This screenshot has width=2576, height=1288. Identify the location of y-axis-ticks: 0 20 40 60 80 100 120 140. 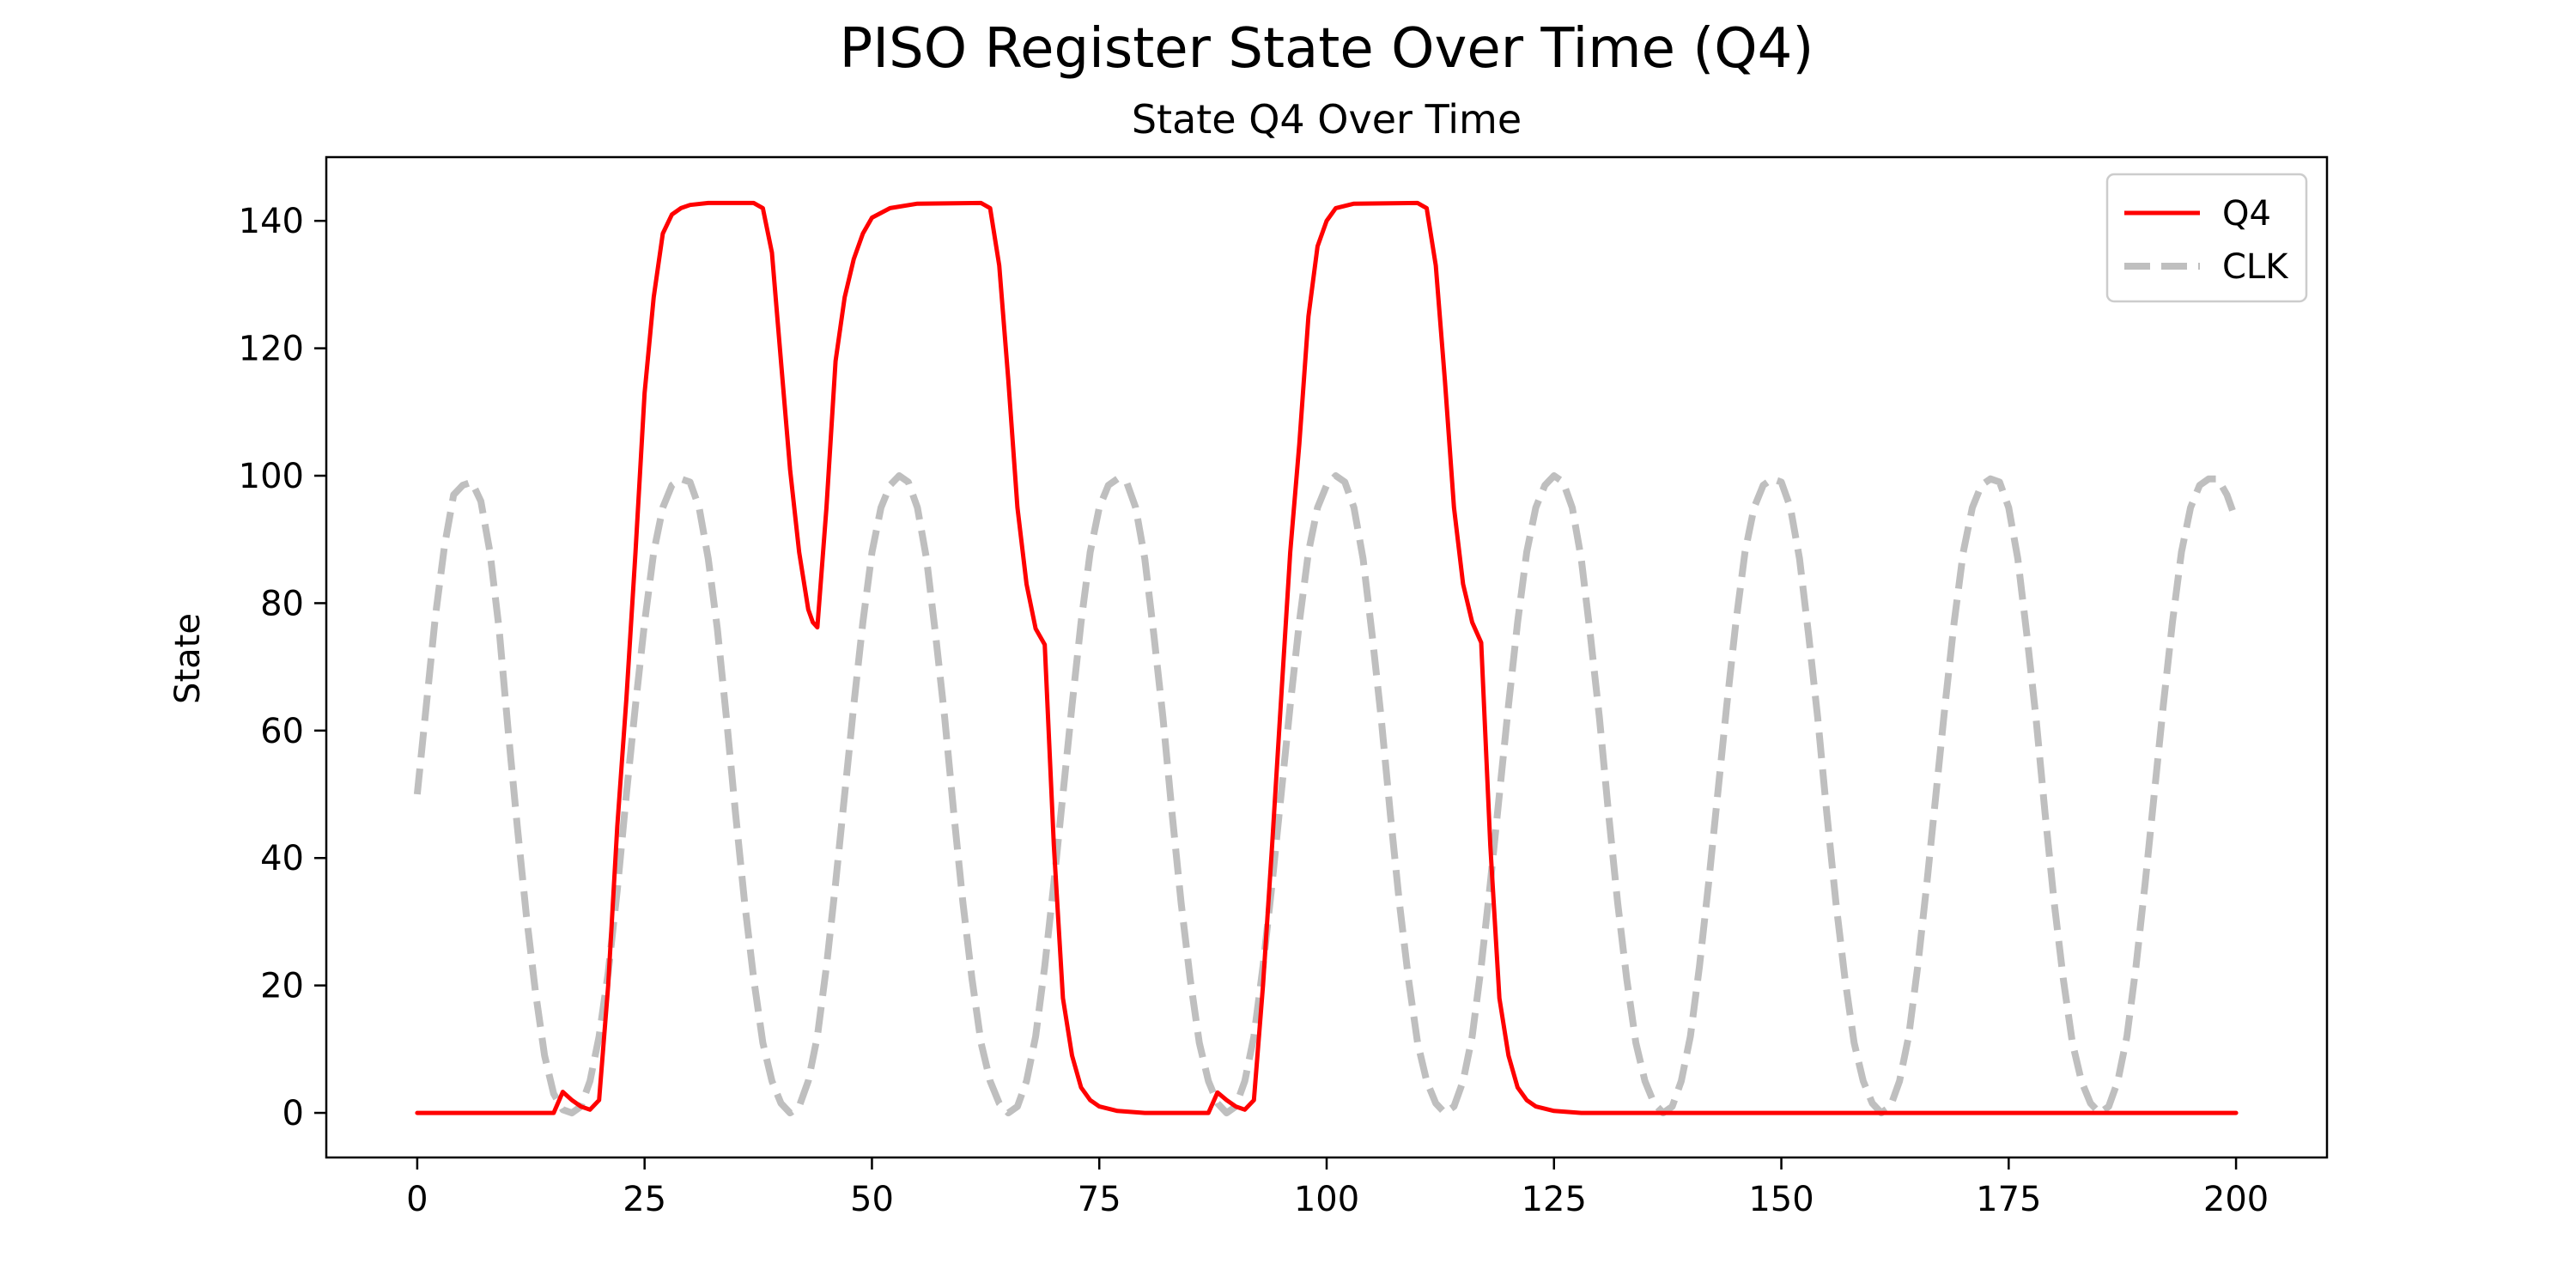
(282, 667).